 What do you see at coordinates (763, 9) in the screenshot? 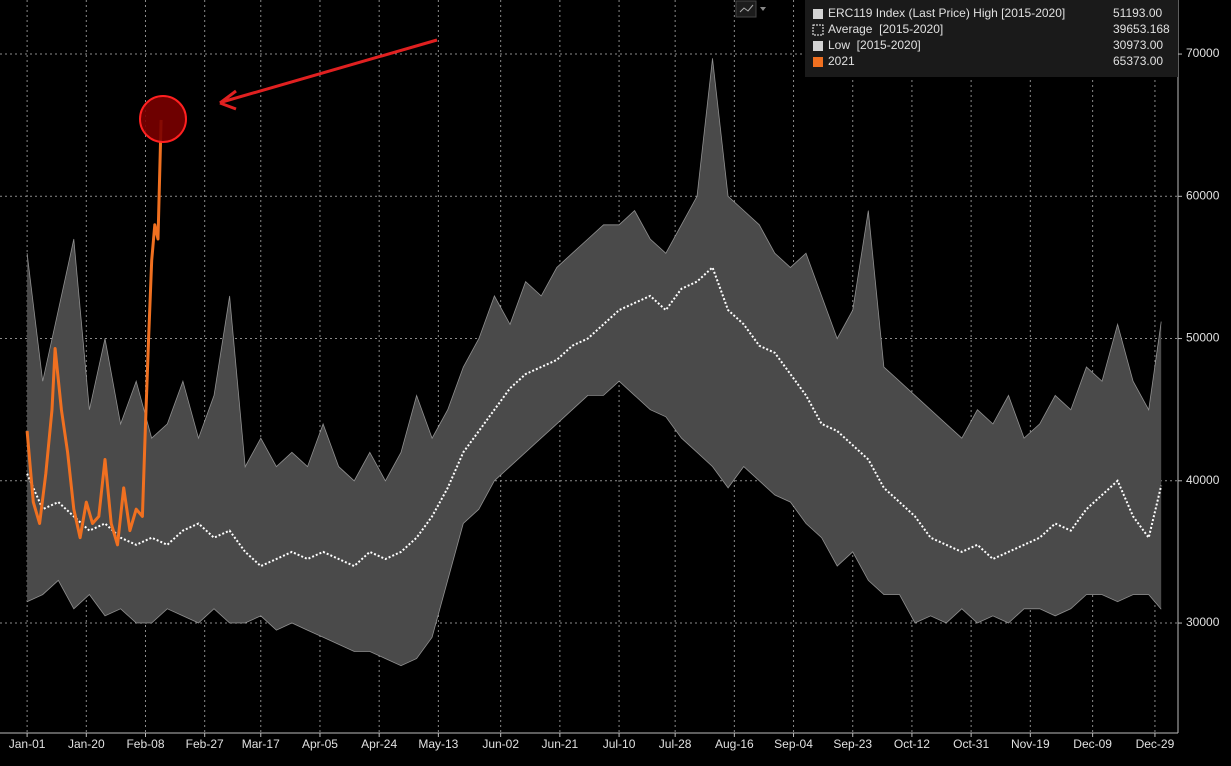
I see `dropdown-arrow` at bounding box center [763, 9].